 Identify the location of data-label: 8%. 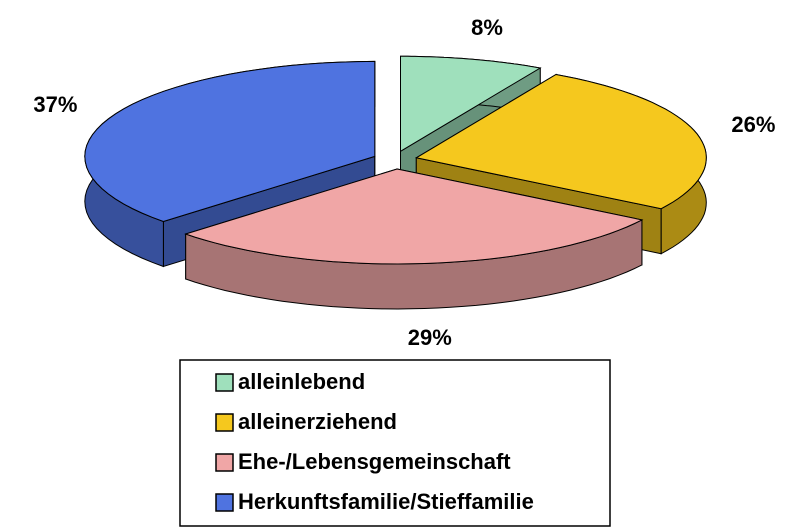
(487, 27).